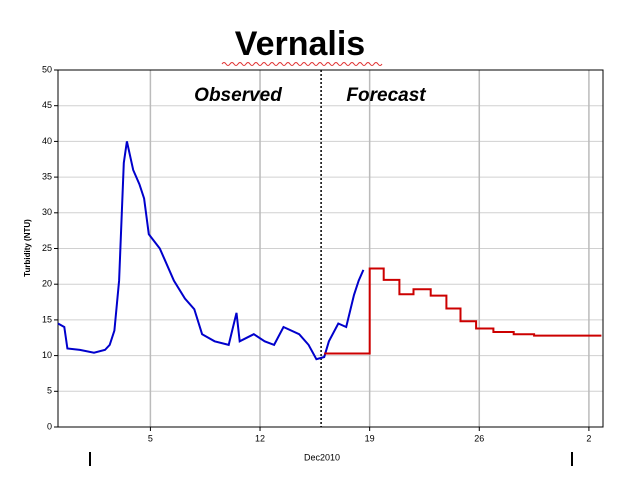 This screenshot has width=640, height=480. What do you see at coordinates (47, 319) in the screenshot?
I see `y-tick-label: 15` at bounding box center [47, 319].